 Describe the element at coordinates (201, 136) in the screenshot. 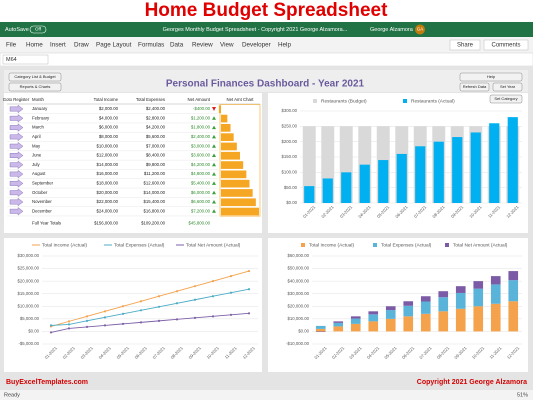

I see `table-cell: $2,400.00` at that location.